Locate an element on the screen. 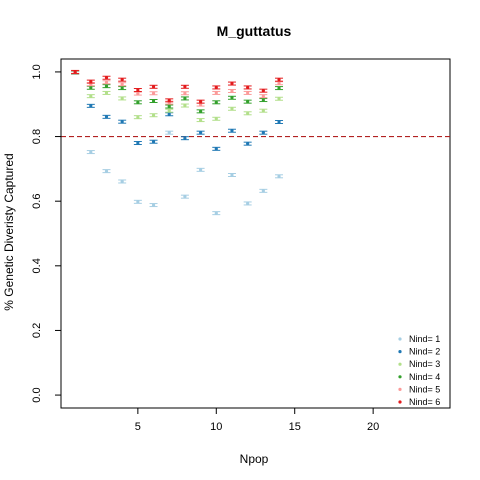  x-tick-label: 10 is located at coordinates (216, 427).